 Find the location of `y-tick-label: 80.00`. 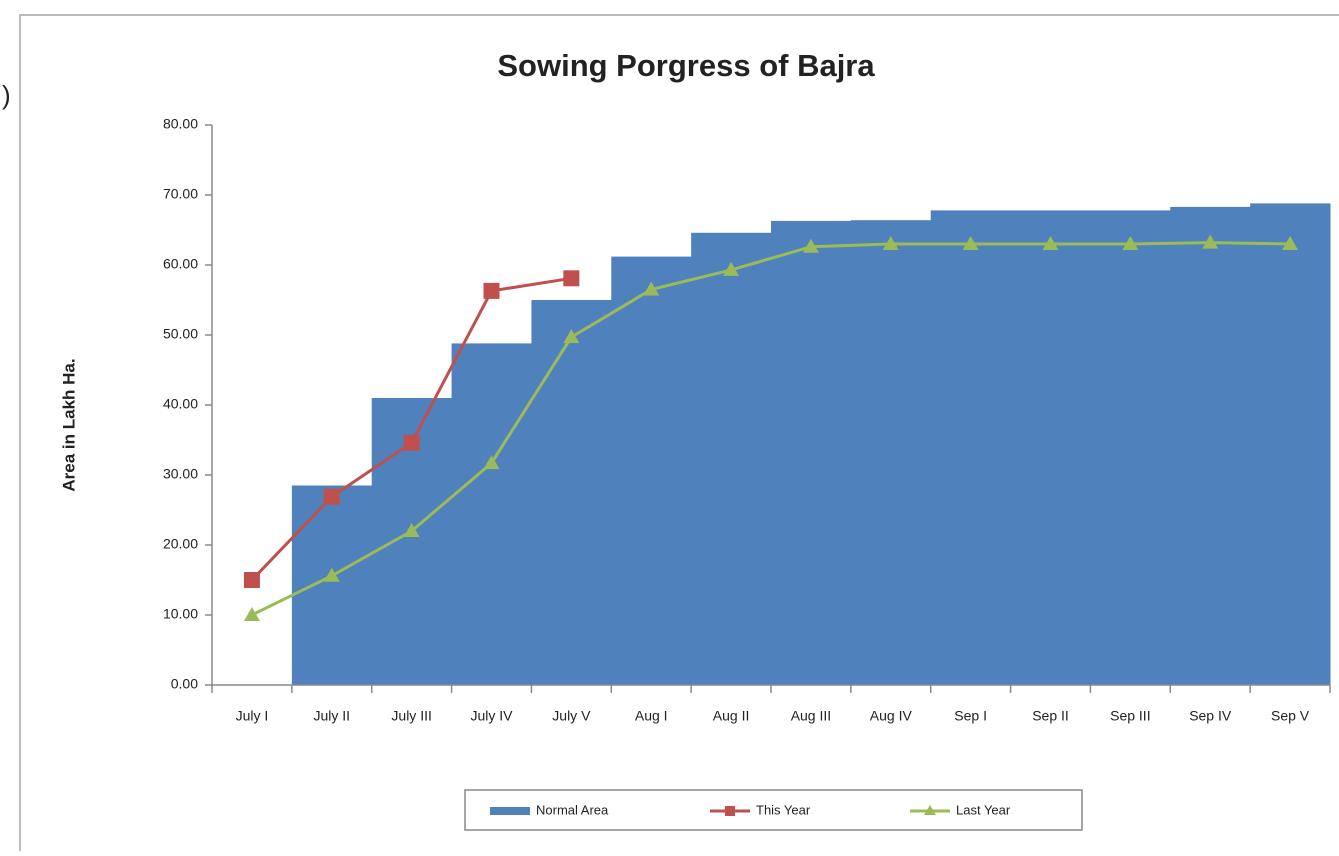

y-tick-label: 80.00 is located at coordinates (180, 124).